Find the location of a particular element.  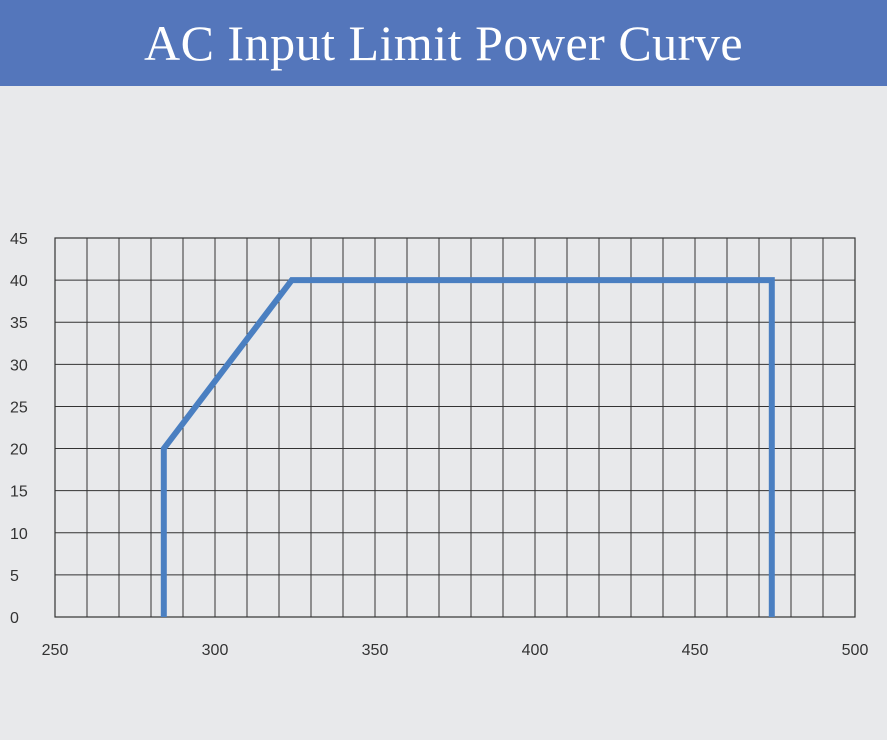

x-tick-label: 500 is located at coordinates (855, 650).